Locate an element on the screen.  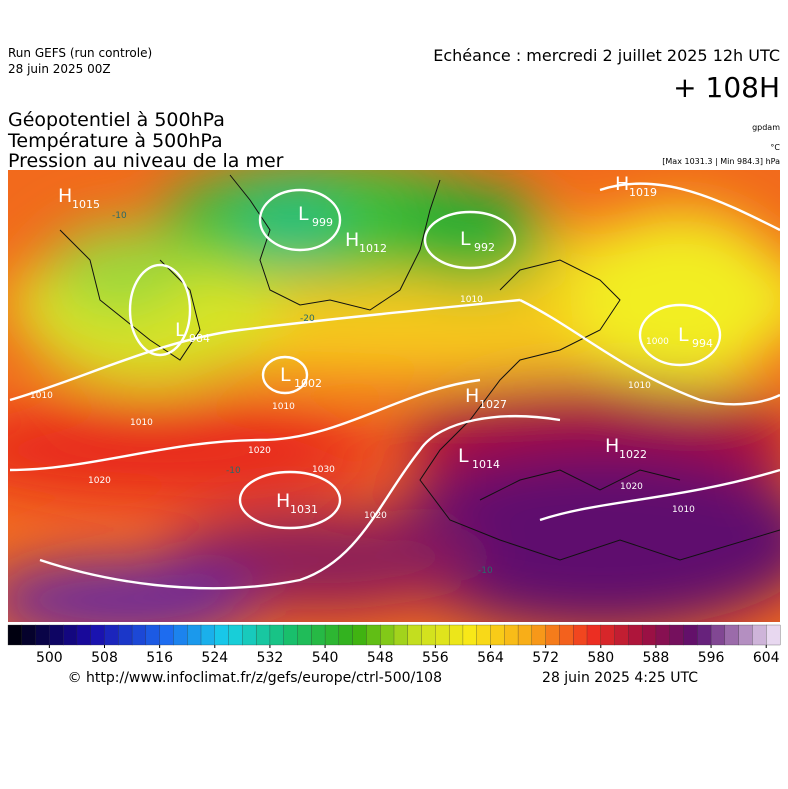
field-title: Géopotentiel à 500hPa is located at coordinates (116, 120).